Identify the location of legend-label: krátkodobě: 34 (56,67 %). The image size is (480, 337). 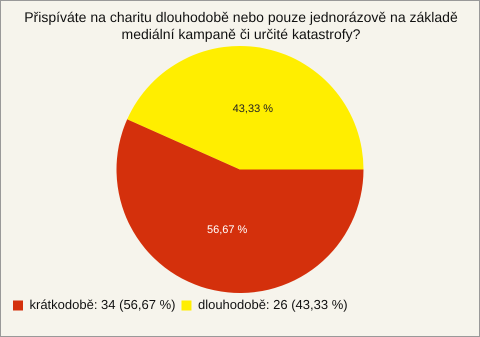
(103, 304).